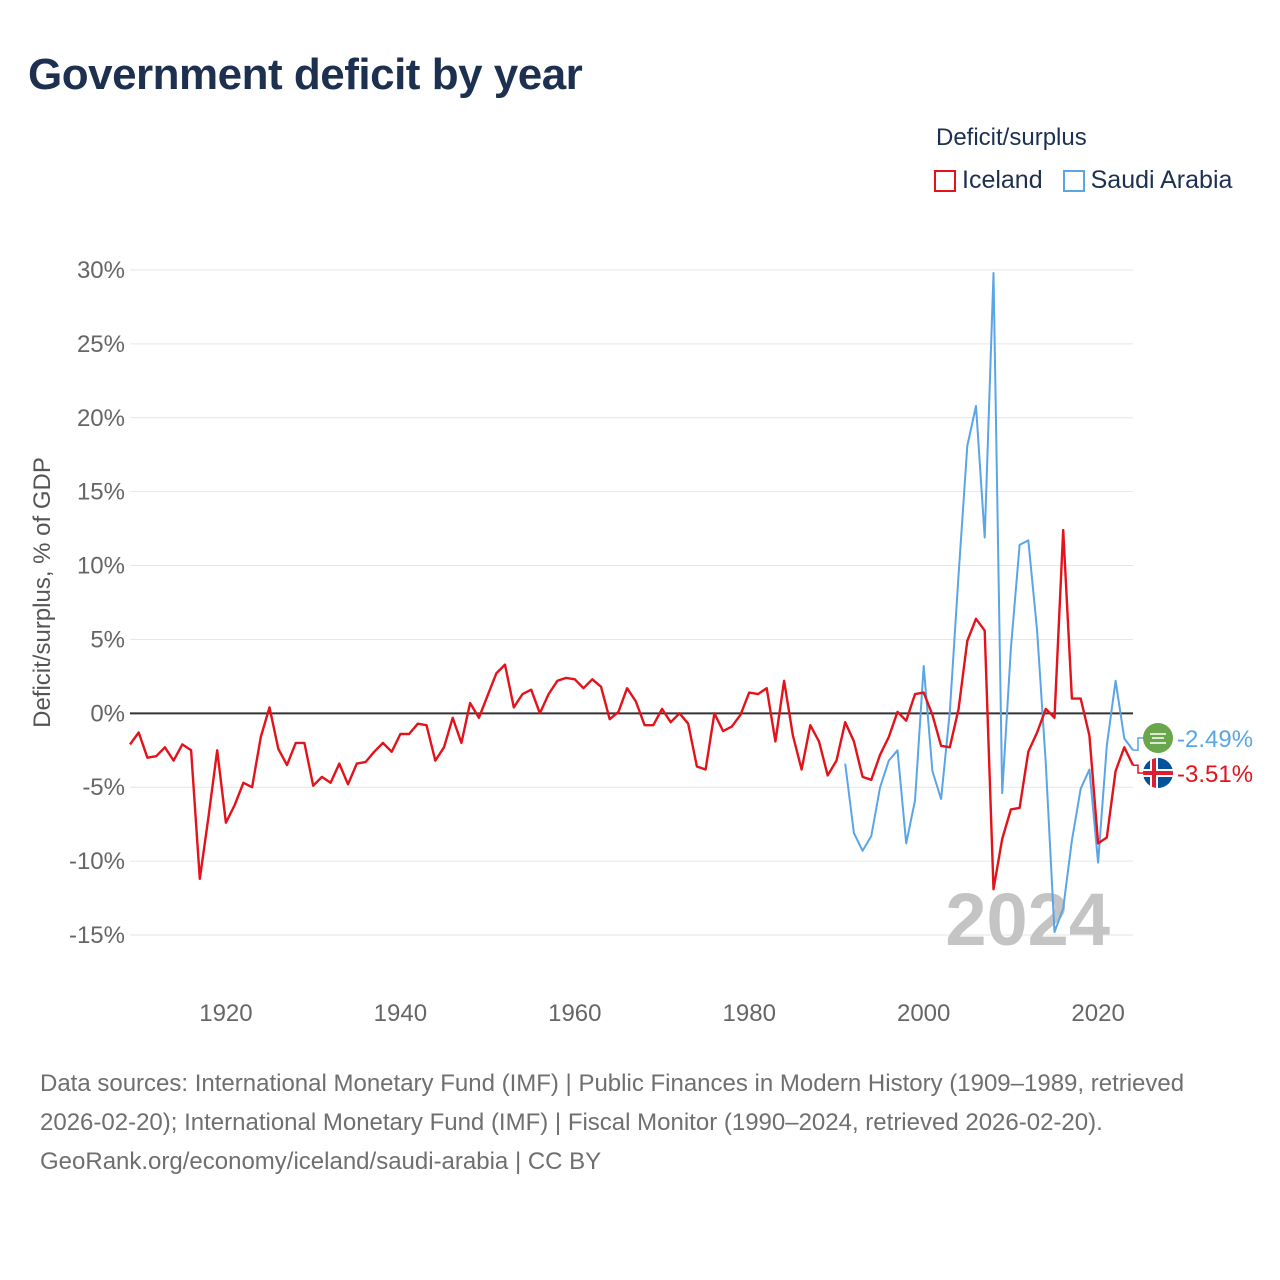 The height and width of the screenshot is (1280, 1280). What do you see at coordinates (97, 861) in the screenshot?
I see `y-tick-label: -10%` at bounding box center [97, 861].